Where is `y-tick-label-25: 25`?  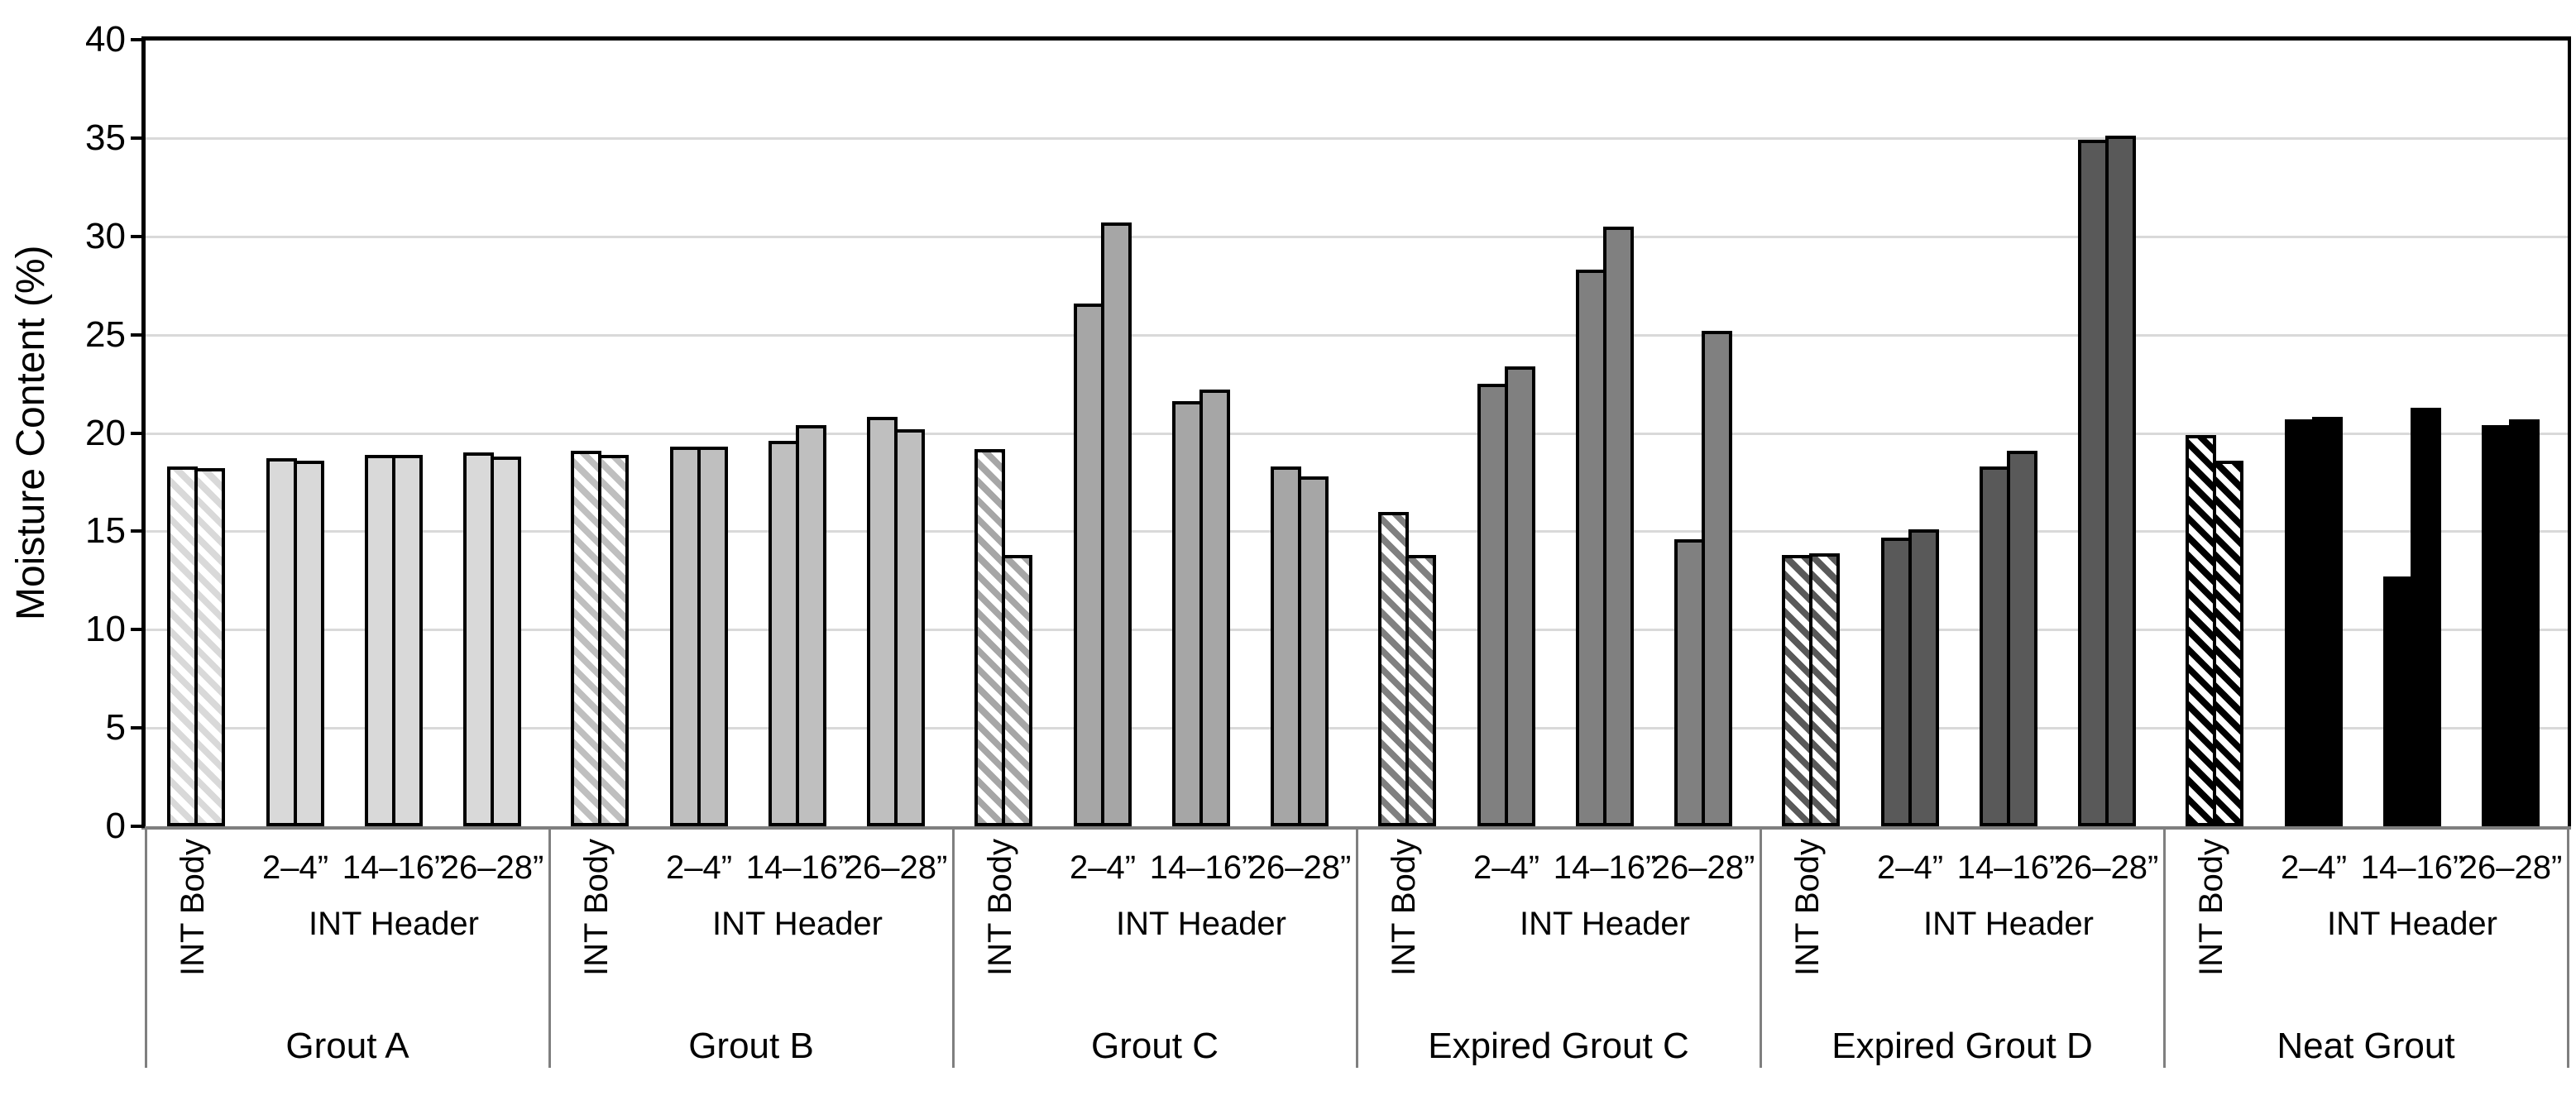 y-tick-label-25: 25 is located at coordinates (106, 334).